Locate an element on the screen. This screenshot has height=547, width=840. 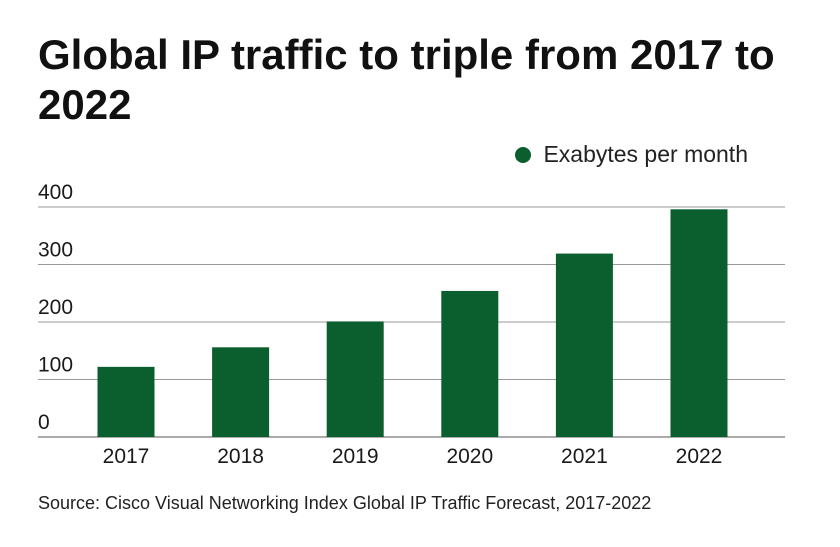
legend-swatch is located at coordinates (523, 154).